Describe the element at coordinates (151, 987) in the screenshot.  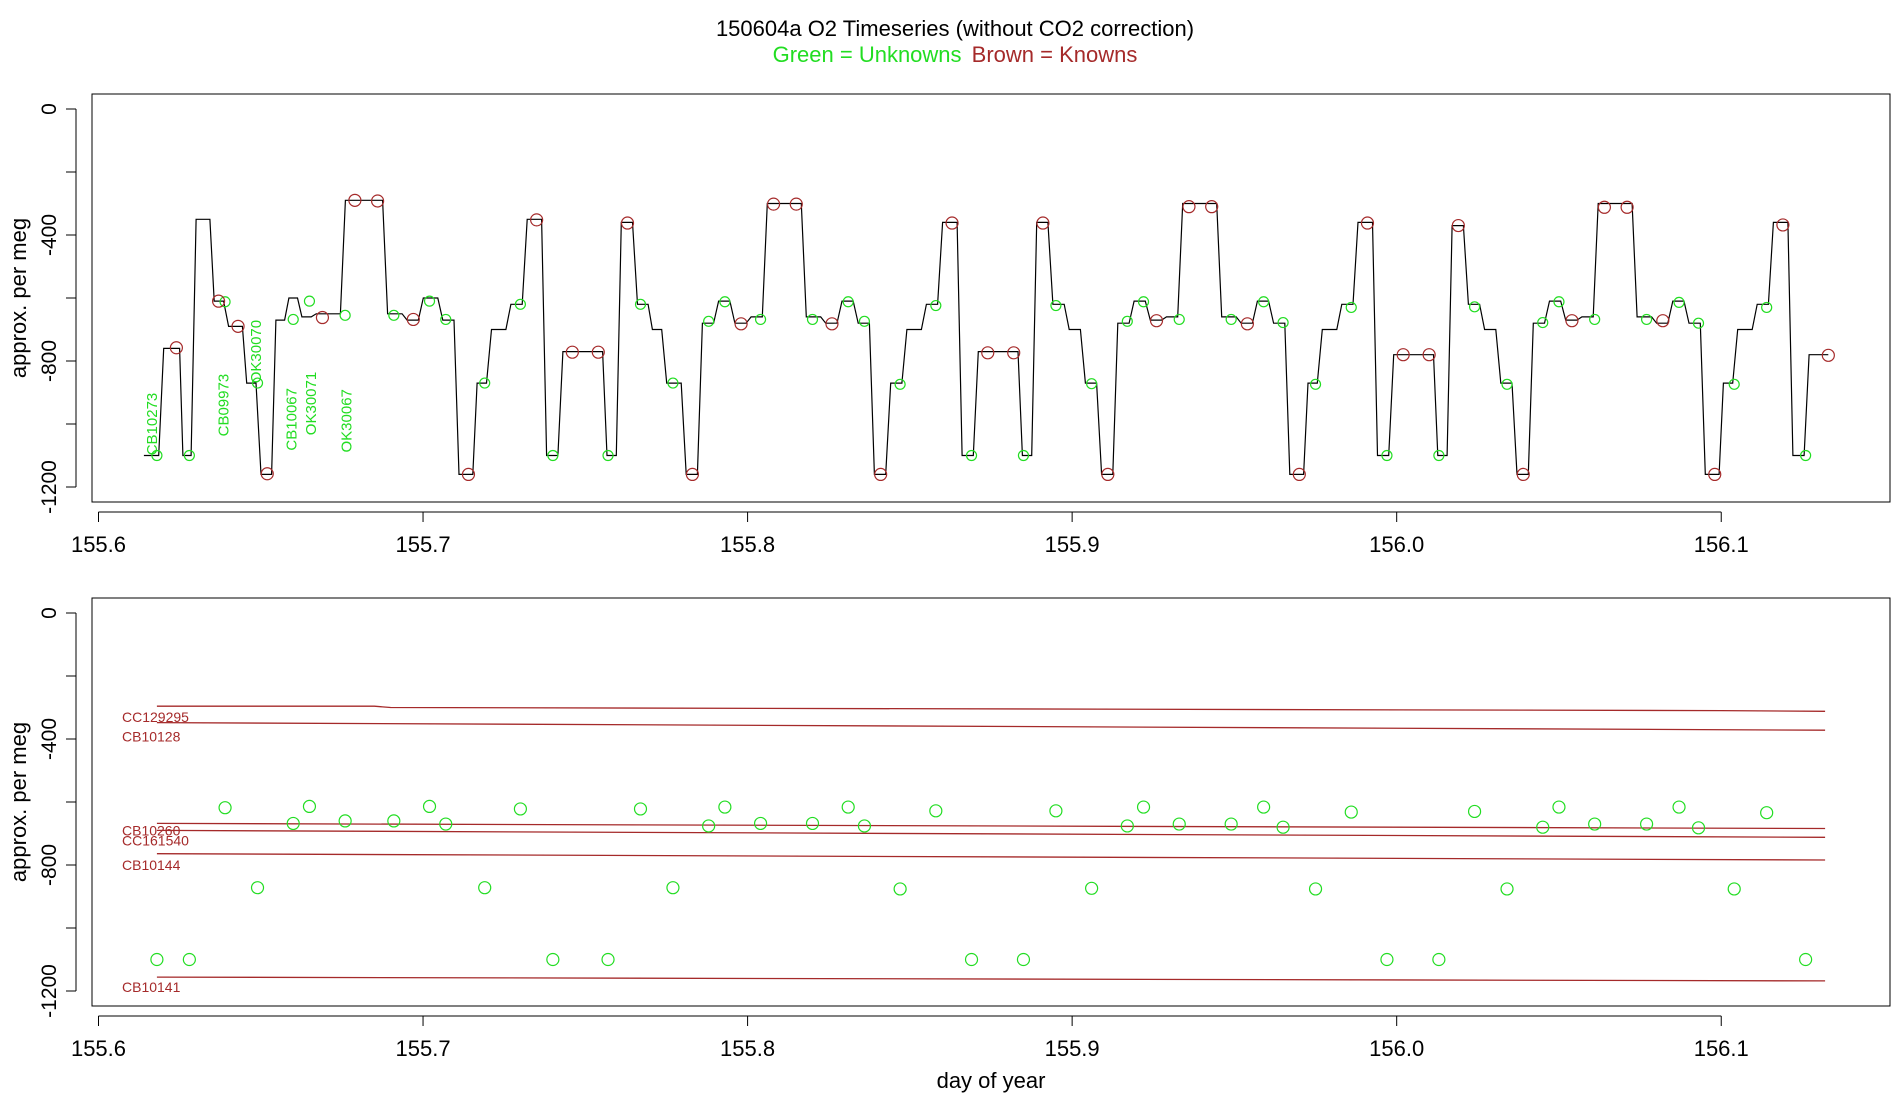
I see `known-standard-label: CB10141` at that location.